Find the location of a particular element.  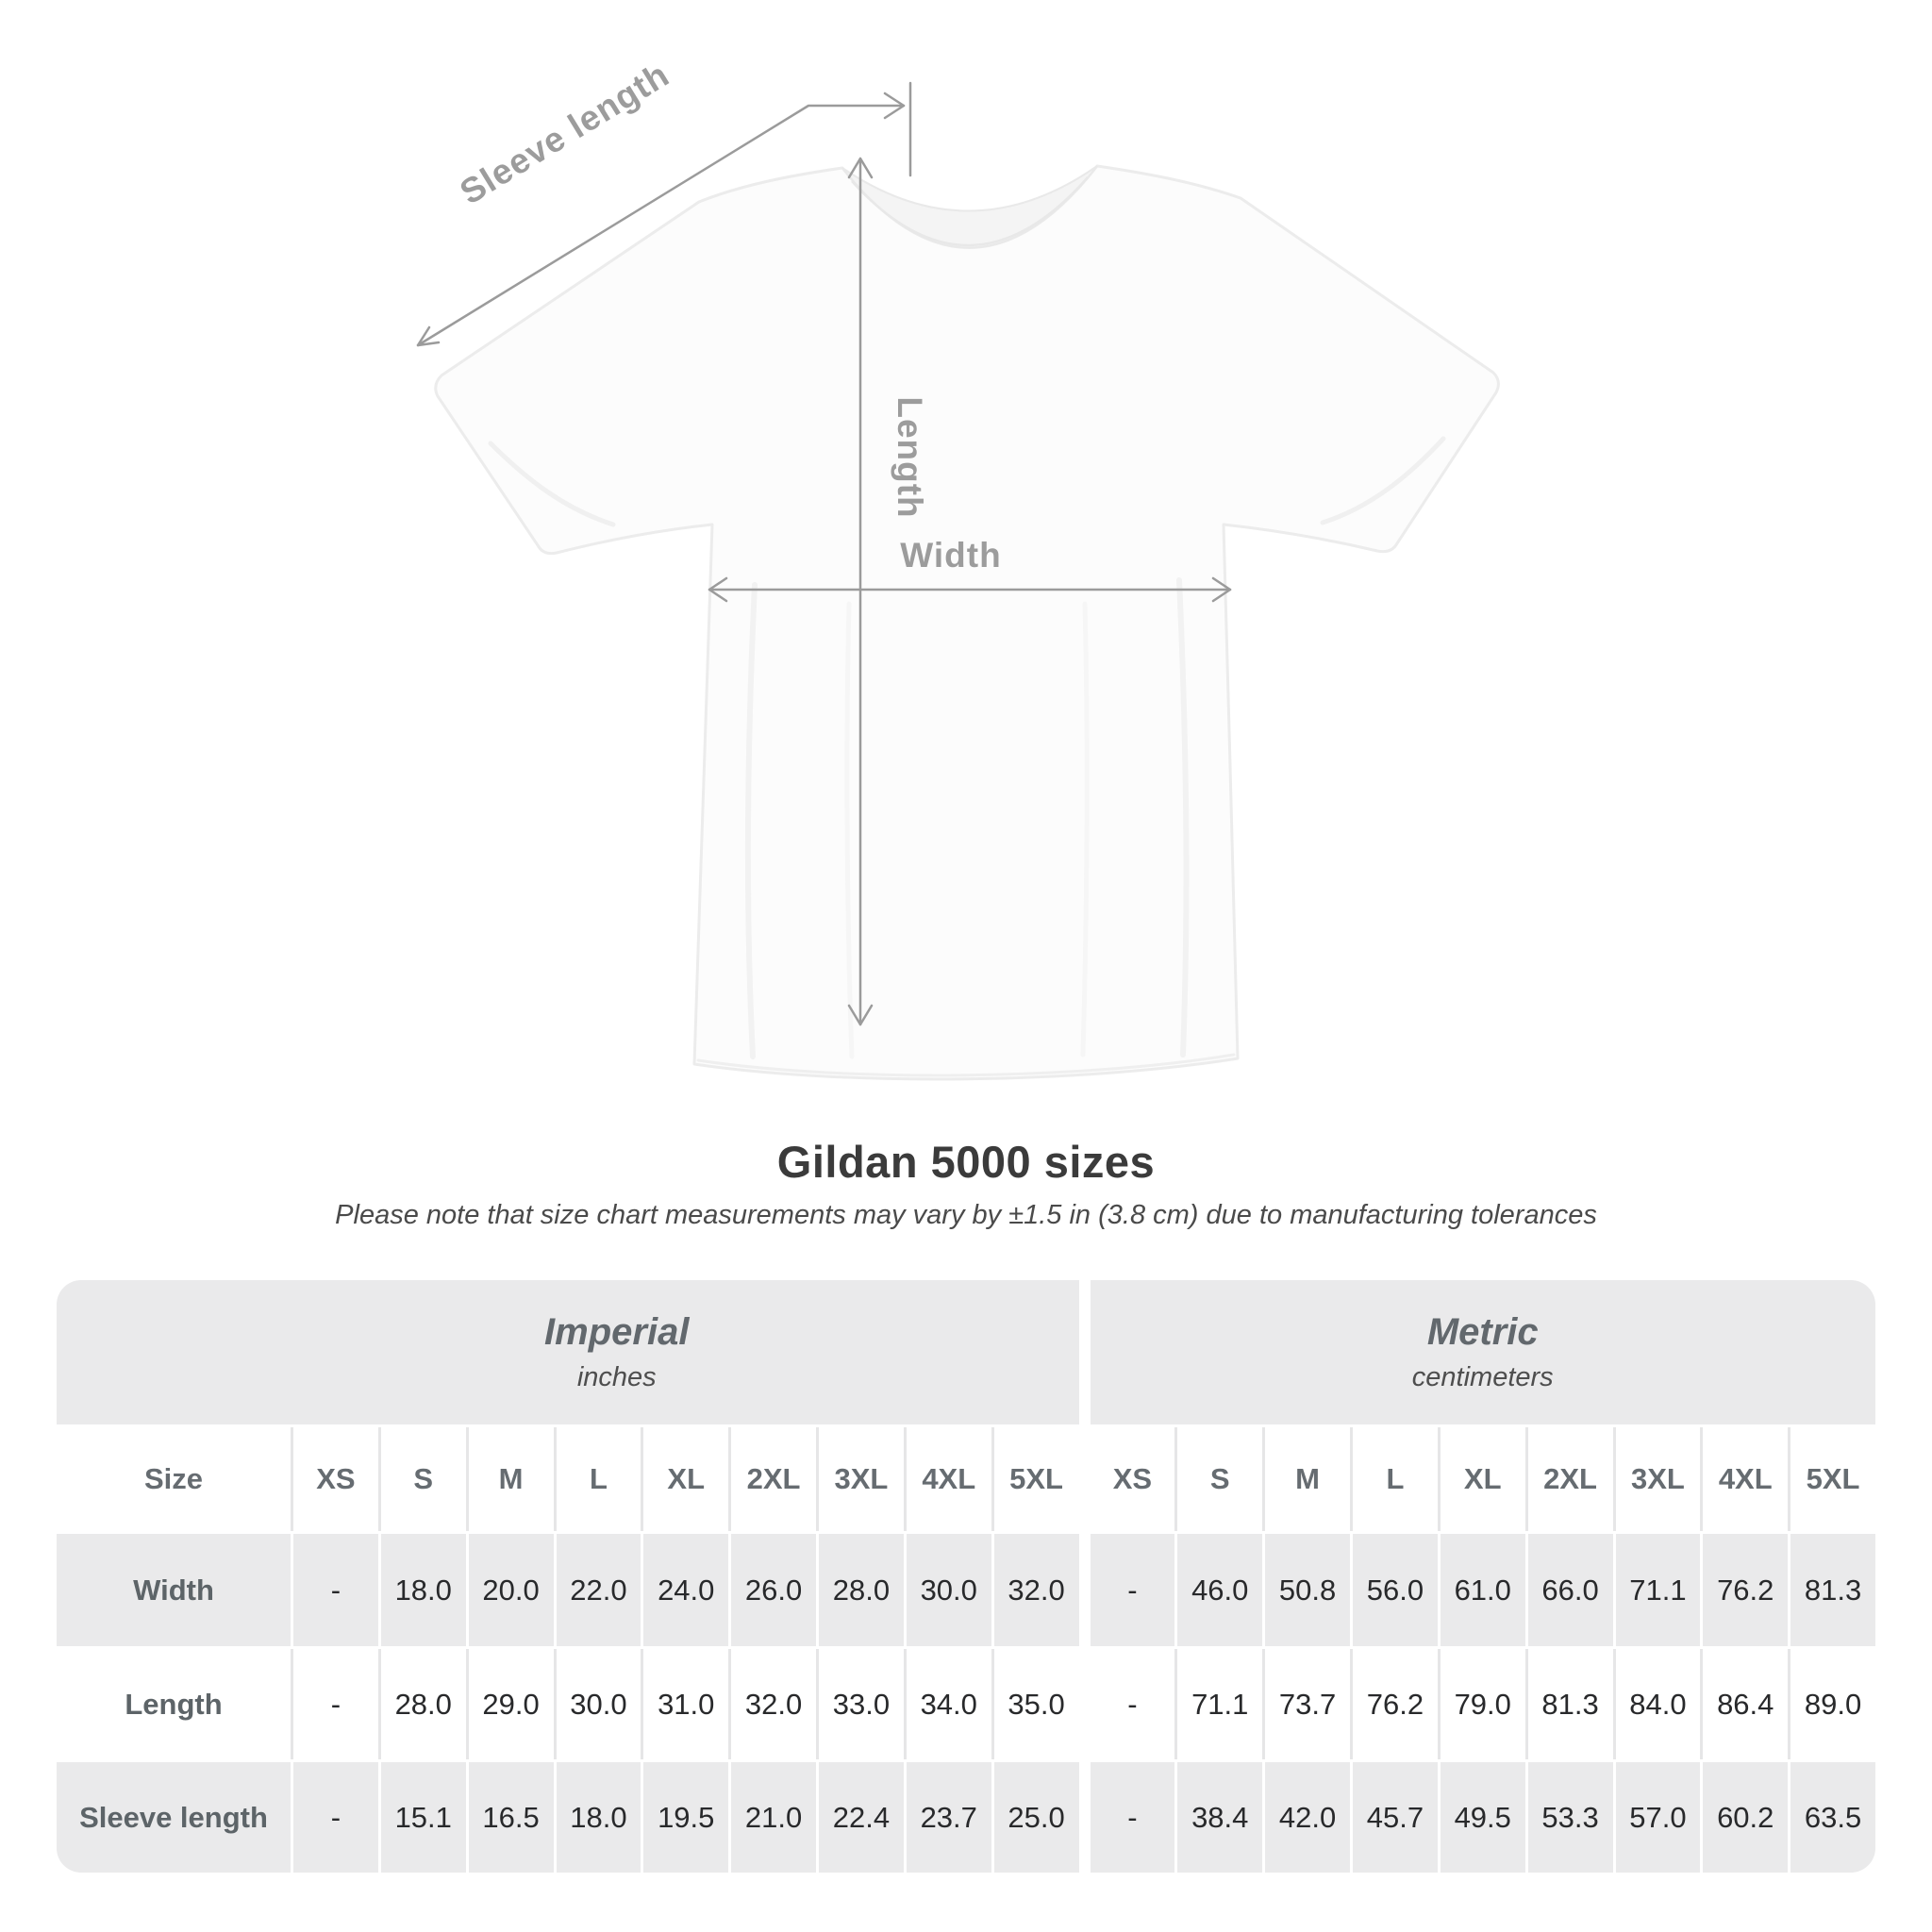

value-cell: 22.4 is located at coordinates (861, 1817).